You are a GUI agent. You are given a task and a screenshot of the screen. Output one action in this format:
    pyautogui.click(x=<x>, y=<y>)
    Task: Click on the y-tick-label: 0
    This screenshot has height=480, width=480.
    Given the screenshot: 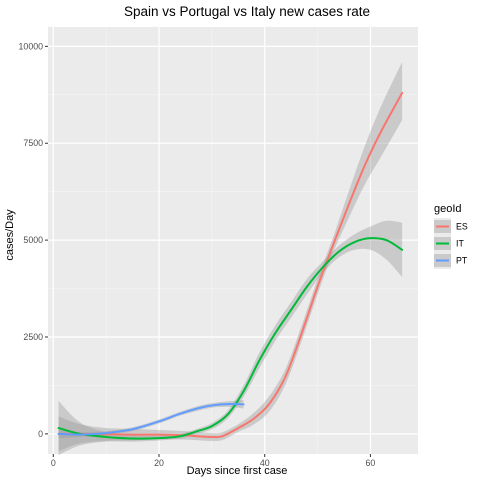 What is the action you would take?
    pyautogui.click(x=40, y=434)
    